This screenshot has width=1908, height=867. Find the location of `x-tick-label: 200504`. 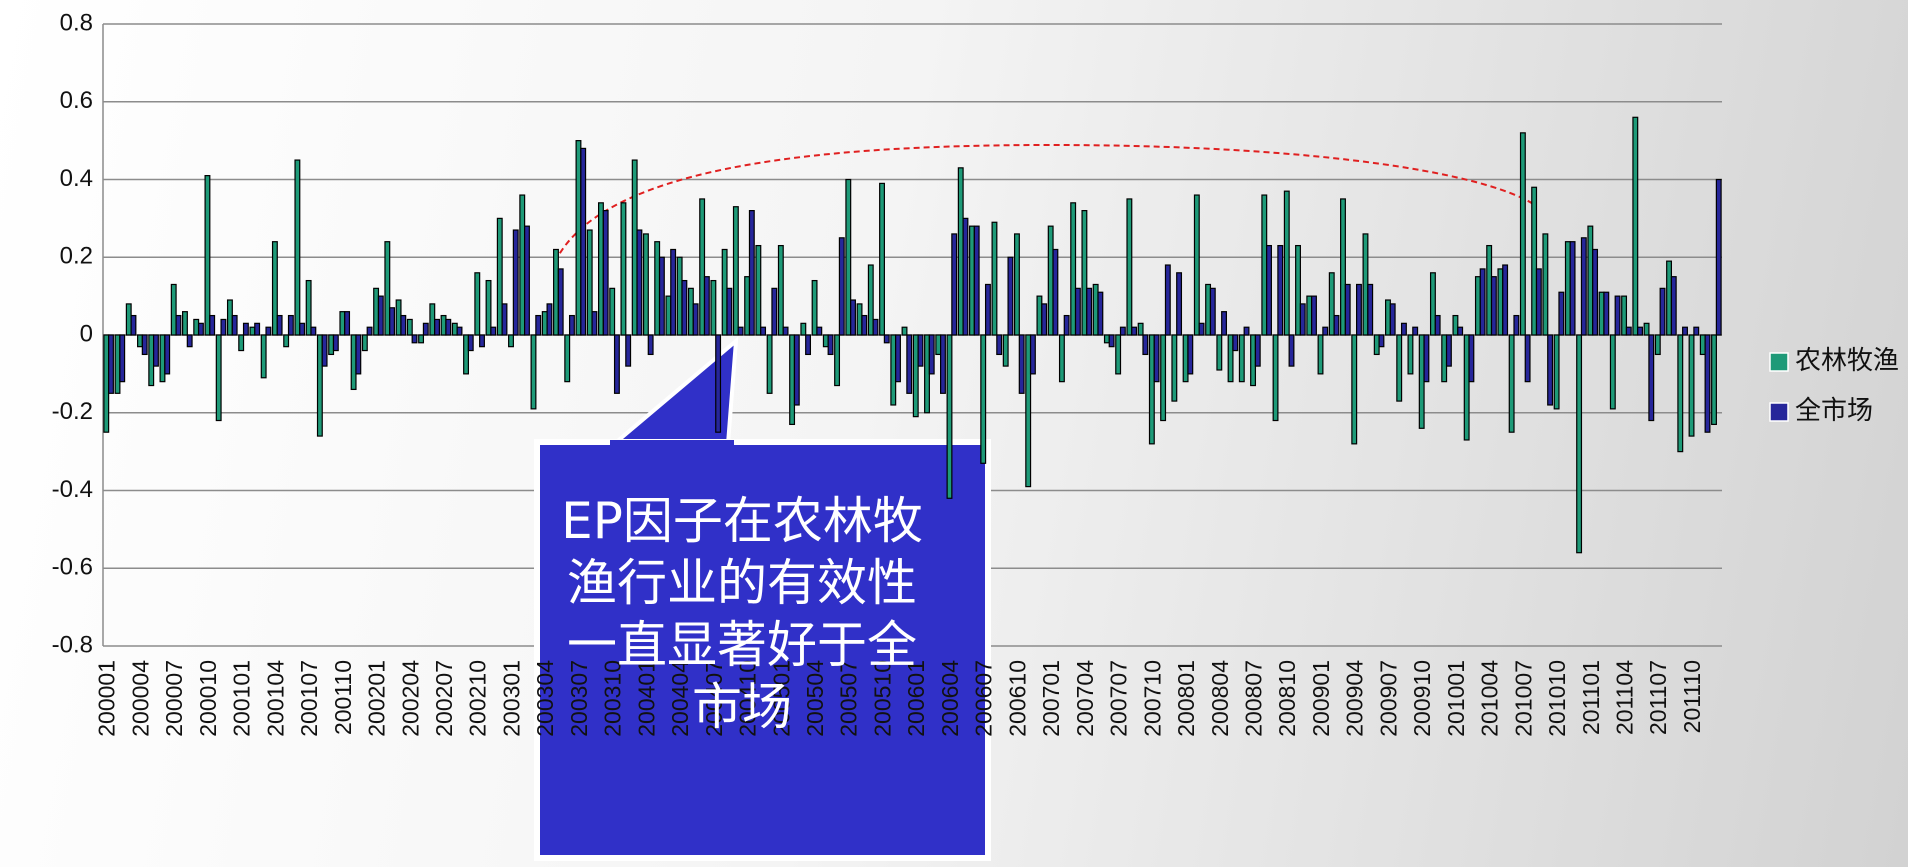

x-tick-label: 200504 is located at coordinates (815, 698).